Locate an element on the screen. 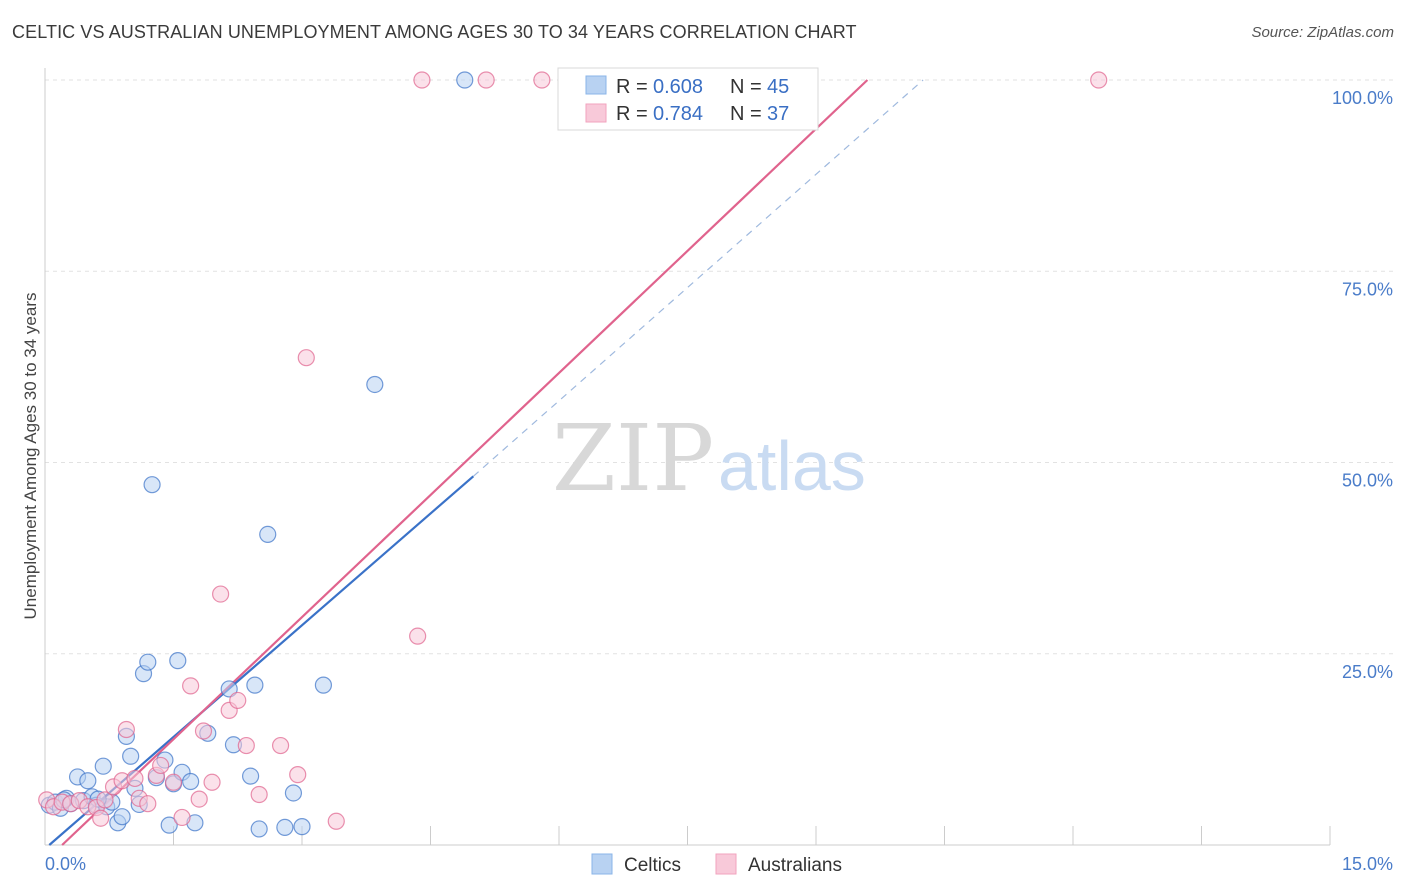 The image size is (1406, 892). legend-box: R = 0.608 N = 45 R = 0.784 N = 37 is located at coordinates (688, 99).